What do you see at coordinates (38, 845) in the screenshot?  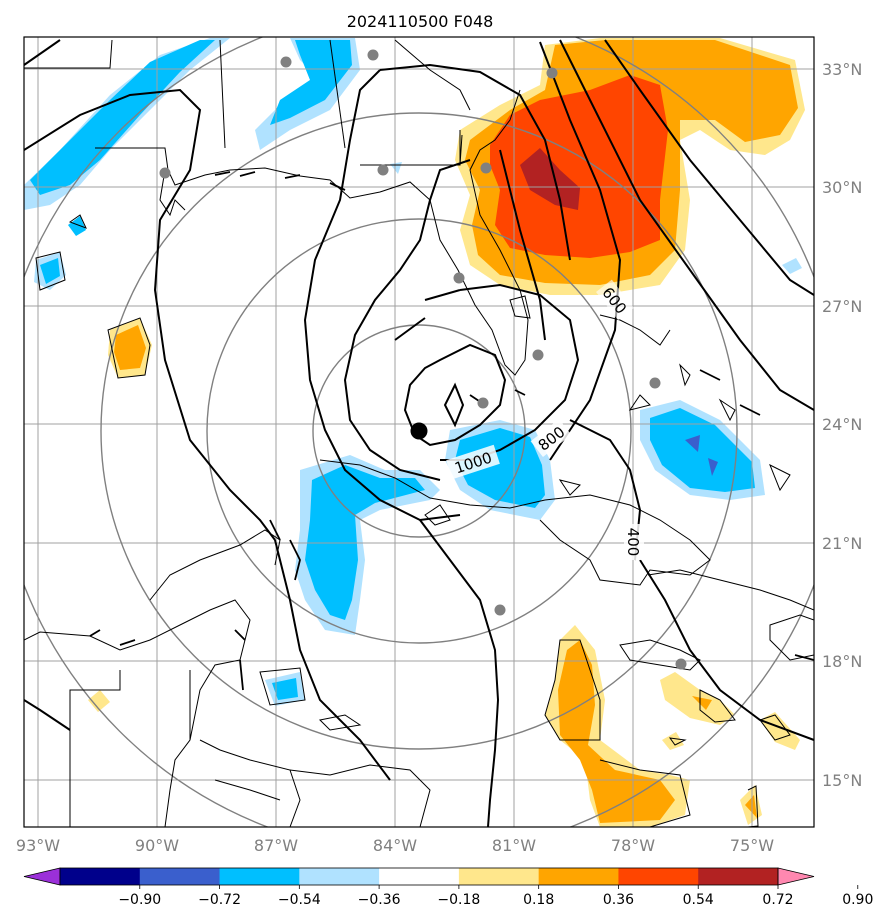 I see `lon-tick-label: 93°W` at bounding box center [38, 845].